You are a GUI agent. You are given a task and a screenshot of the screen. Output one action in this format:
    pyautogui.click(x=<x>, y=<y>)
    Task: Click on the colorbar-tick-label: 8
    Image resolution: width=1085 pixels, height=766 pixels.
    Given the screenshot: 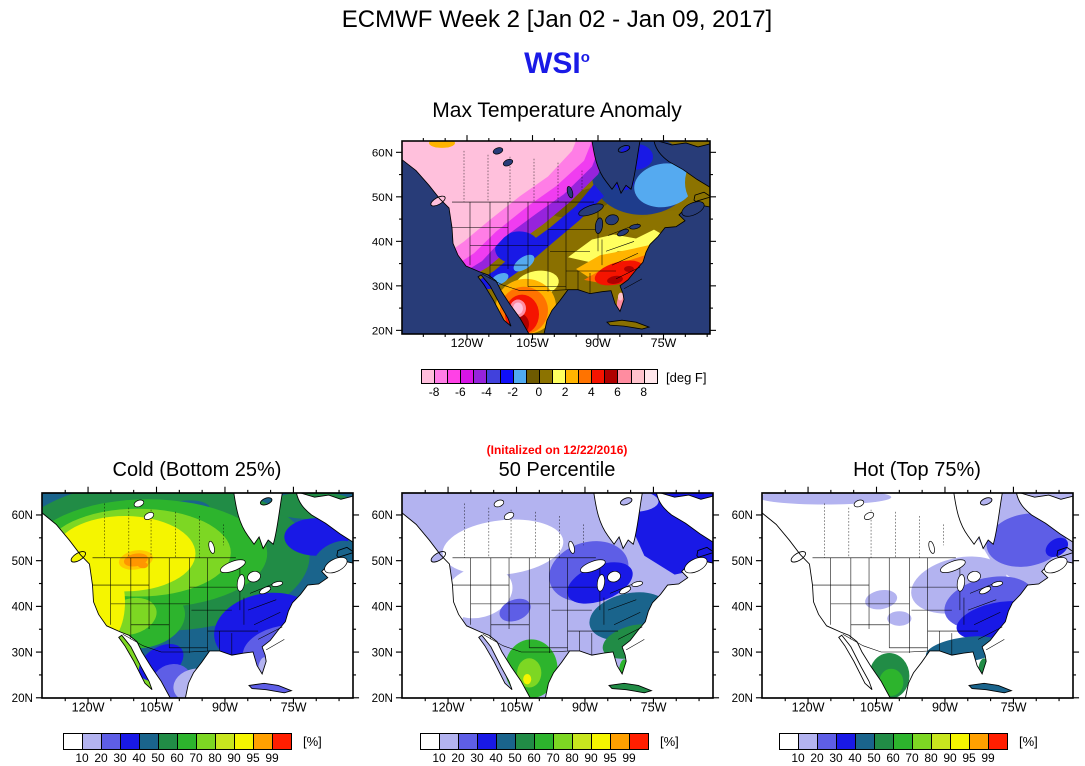 What is the action you would take?
    pyautogui.click(x=644, y=392)
    